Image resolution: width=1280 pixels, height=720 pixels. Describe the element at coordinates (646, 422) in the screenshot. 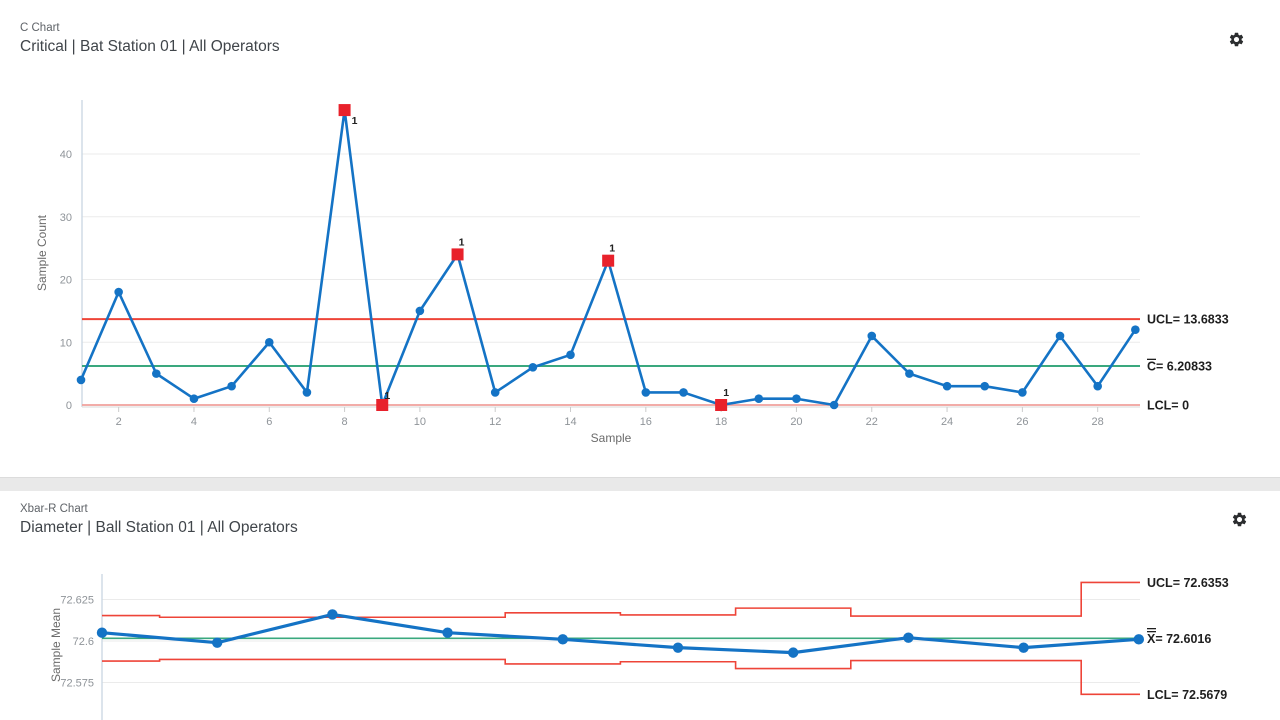

I see `x-tick-label: 16` at that location.